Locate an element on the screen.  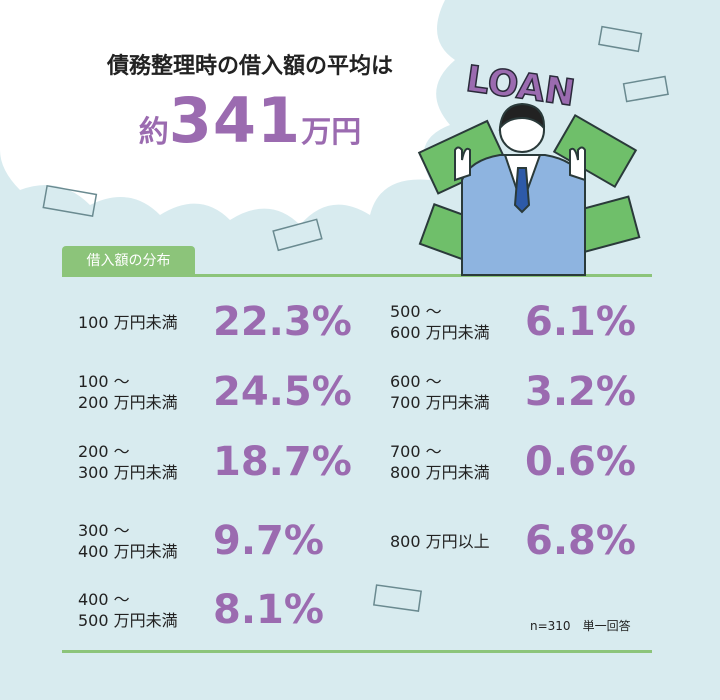
label-line: 200 万円未満 is located at coordinates (128, 402).